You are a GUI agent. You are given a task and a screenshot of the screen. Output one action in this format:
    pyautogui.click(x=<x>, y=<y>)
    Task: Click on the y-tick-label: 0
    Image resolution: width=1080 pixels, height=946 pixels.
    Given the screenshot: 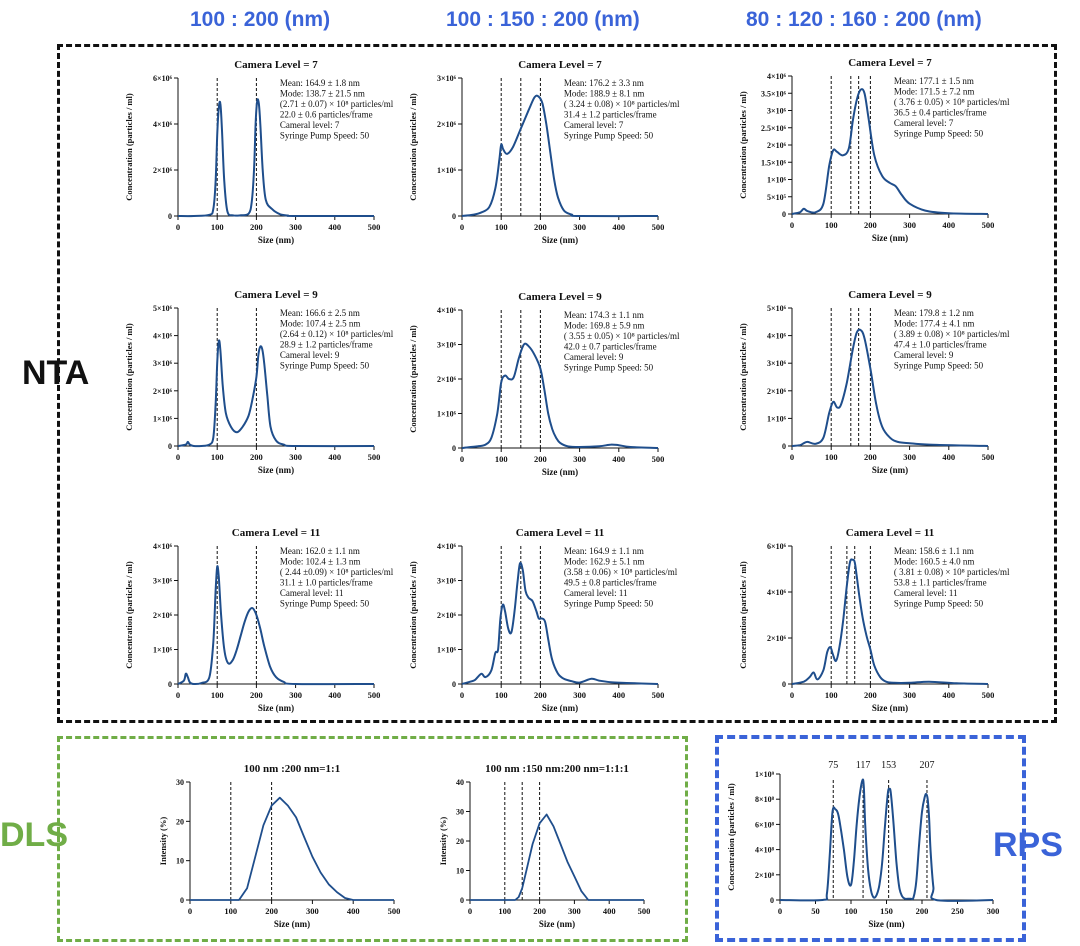 What is the action you would take?
    pyautogui.click(x=454, y=448)
    